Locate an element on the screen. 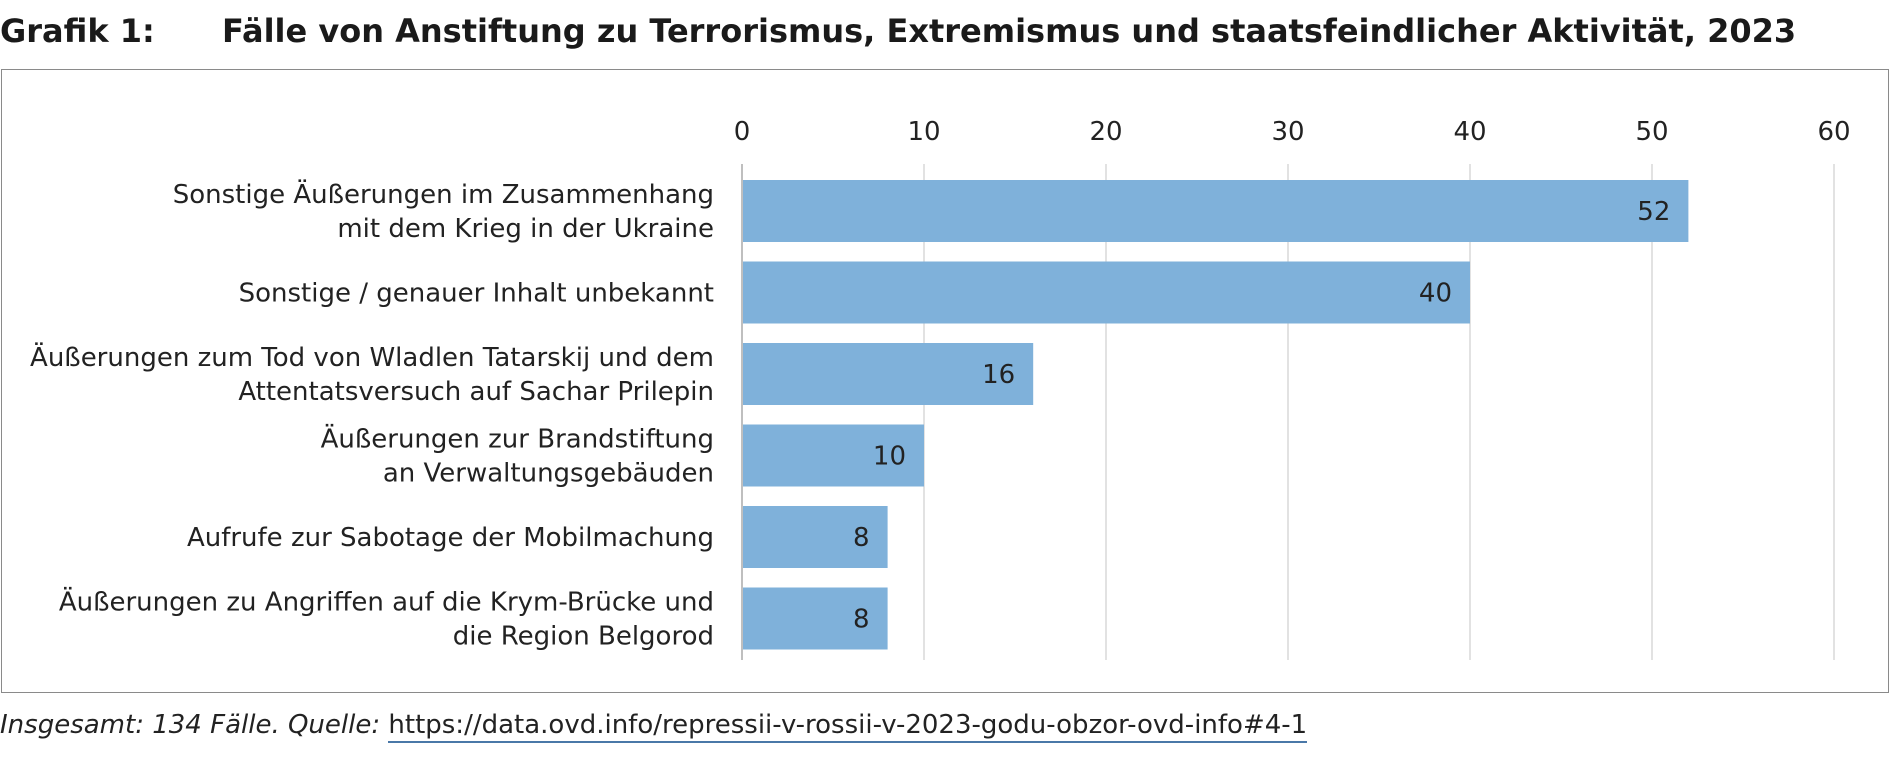  x-tick-label: 60 is located at coordinates (1833, 132).